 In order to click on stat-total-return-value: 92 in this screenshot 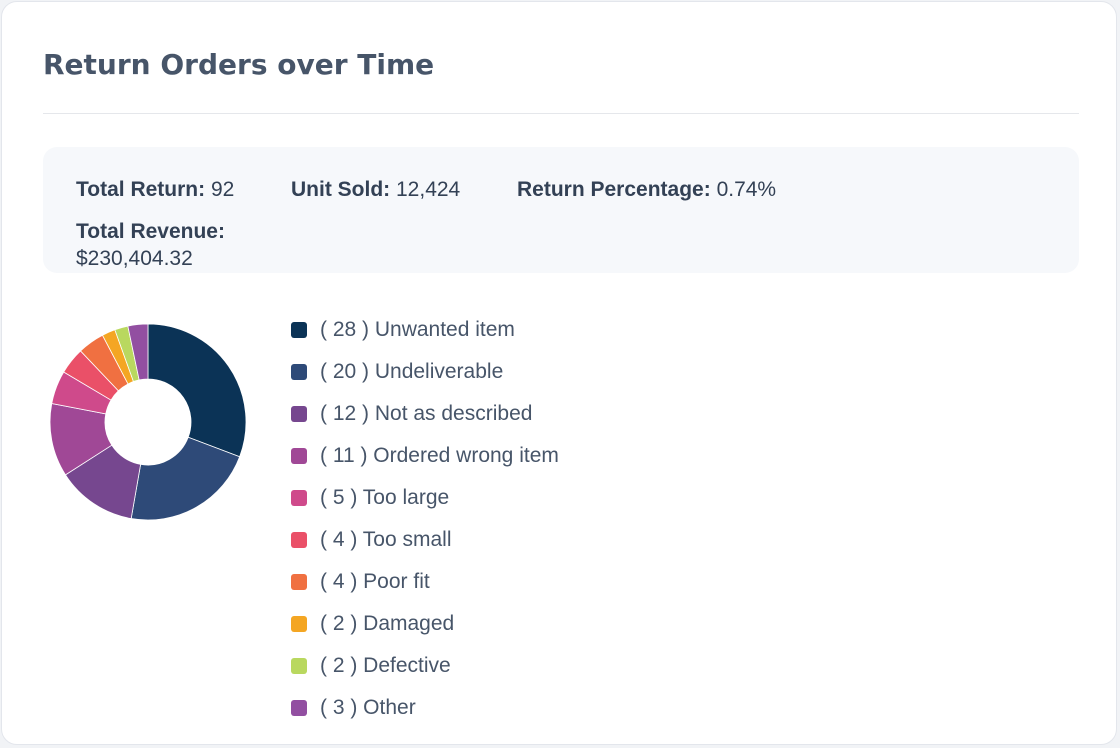, I will do `click(222, 189)`.